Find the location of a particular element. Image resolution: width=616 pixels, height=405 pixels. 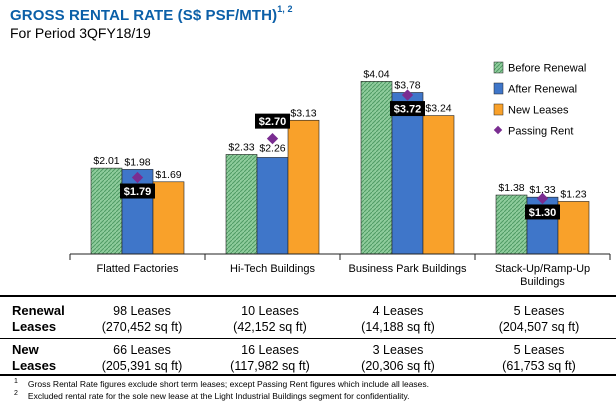

row-label-line1: New is located at coordinates (25, 349).